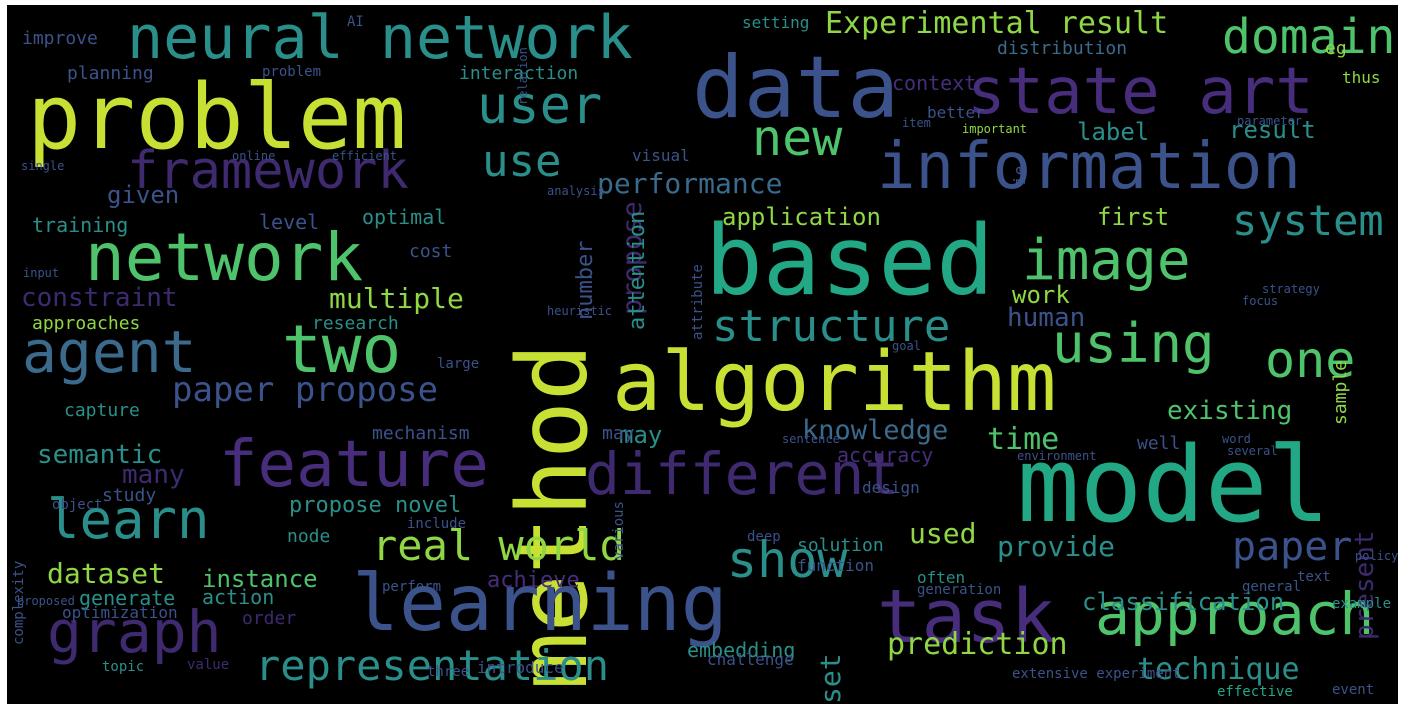 The width and height of the screenshot is (1409, 711). What do you see at coordinates (77, 505) in the screenshot?
I see `word-object: object` at bounding box center [77, 505].